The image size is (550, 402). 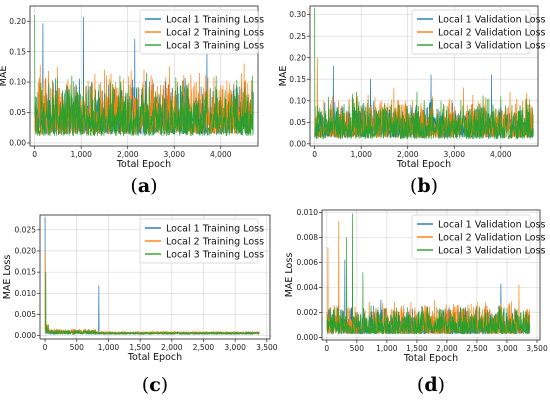 I want to click on y-tick-label: 0.002, so click(x=308, y=312).